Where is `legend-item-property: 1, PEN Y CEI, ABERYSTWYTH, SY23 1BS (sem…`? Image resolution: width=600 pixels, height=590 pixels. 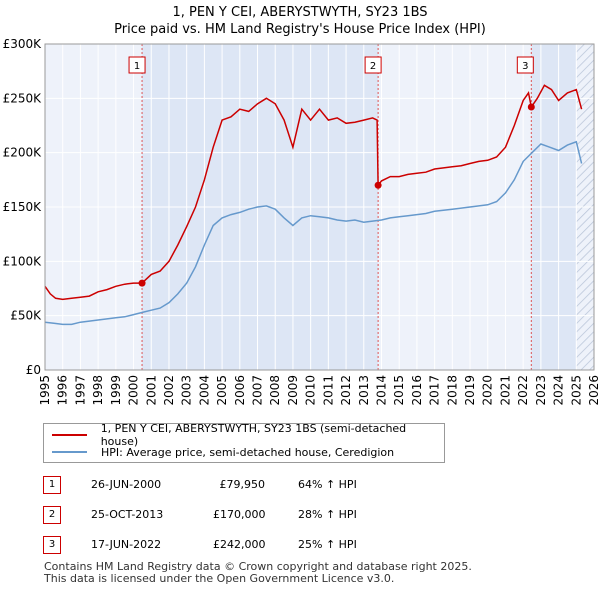 legend-item-property: 1, PEN Y CEI, ABERYSTWYTH, SY23 1BS (sem… is located at coordinates (248, 435).